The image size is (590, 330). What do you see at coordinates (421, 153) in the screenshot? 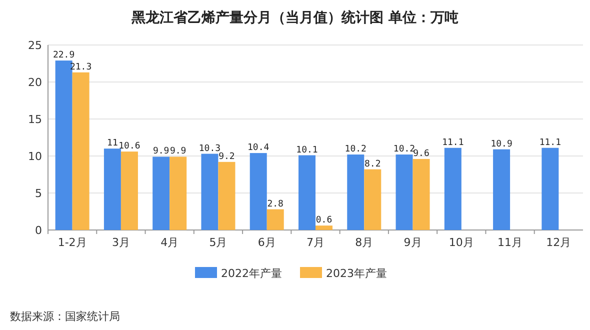
I see `data-label: 9.6` at bounding box center [421, 153].